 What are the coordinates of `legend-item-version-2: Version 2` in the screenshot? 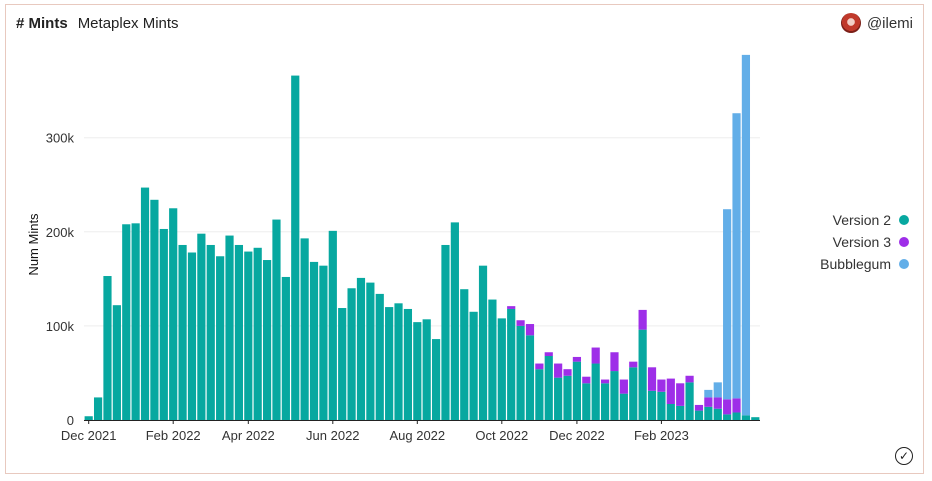 It's located at (864, 220).